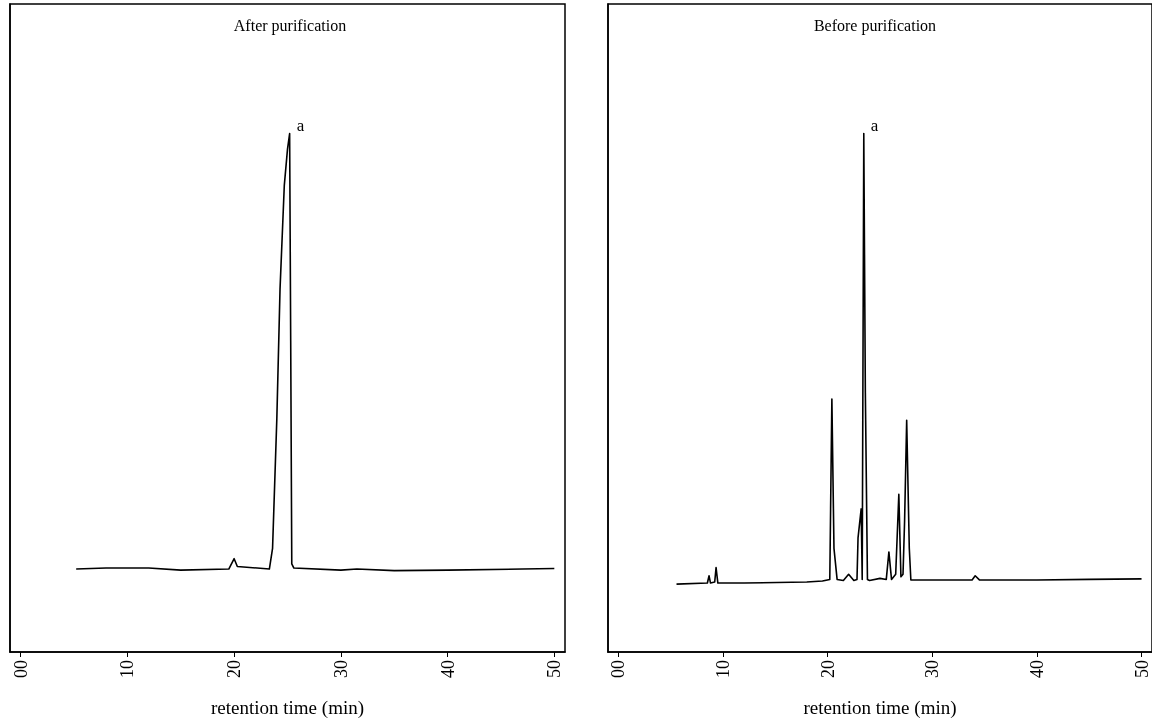 Image resolution: width=1152 pixels, height=722 pixels. What do you see at coordinates (875, 25) in the screenshot?
I see `chart-title: Before purification` at bounding box center [875, 25].